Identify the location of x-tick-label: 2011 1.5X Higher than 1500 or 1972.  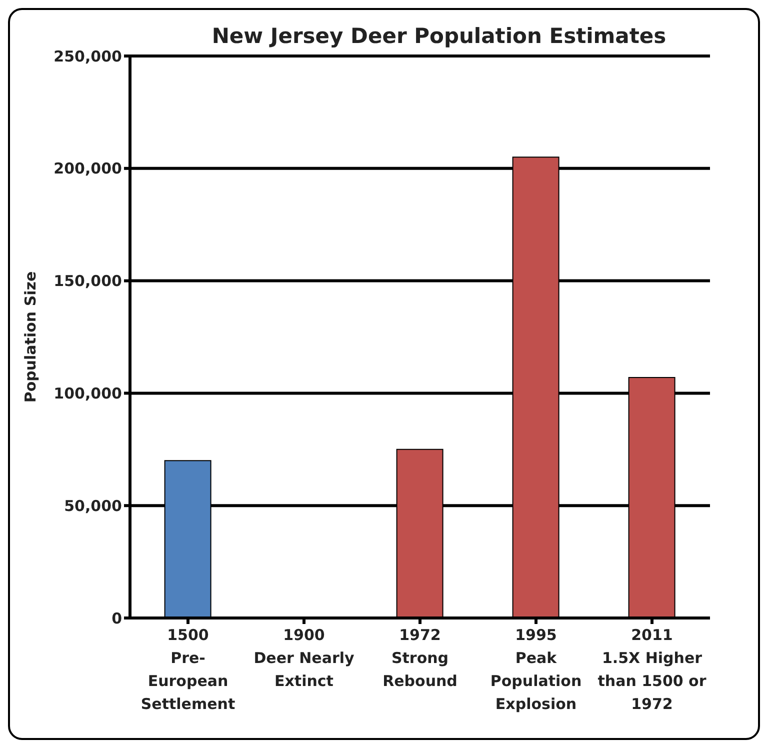
(652, 669).